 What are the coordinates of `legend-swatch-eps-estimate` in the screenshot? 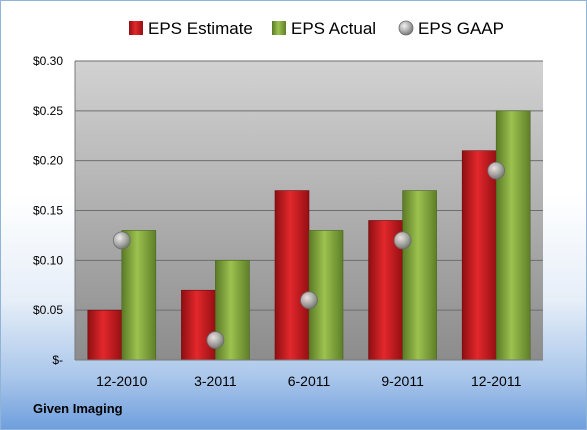 It's located at (136, 28).